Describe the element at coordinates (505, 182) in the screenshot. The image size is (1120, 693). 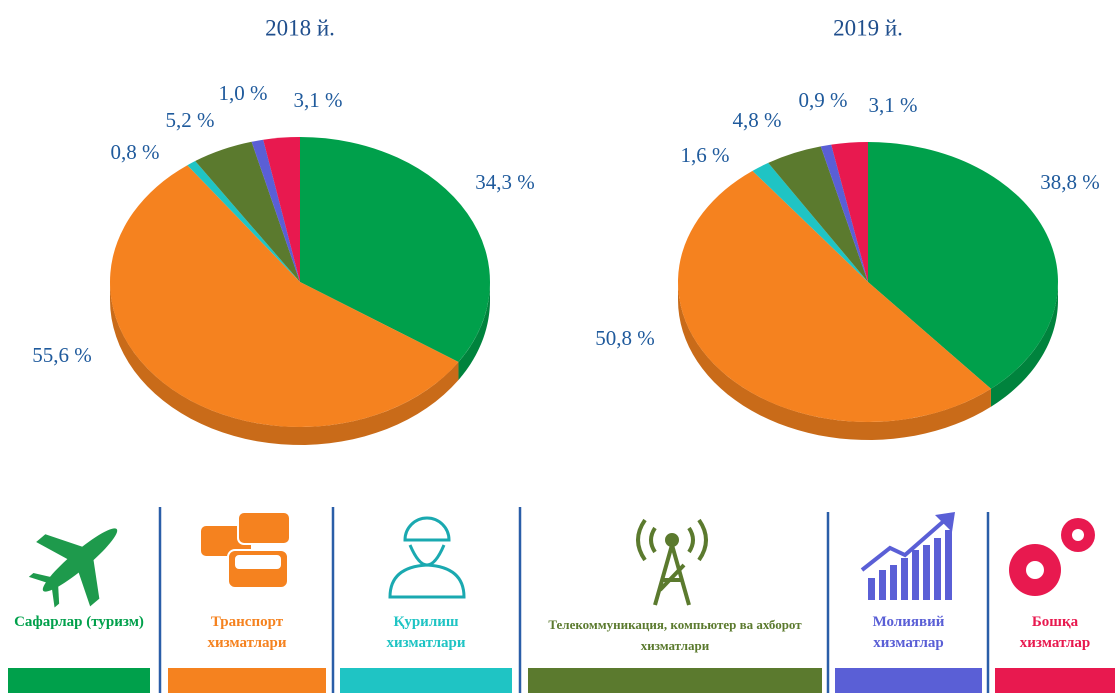
I see `value-label: 34,3 %` at that location.